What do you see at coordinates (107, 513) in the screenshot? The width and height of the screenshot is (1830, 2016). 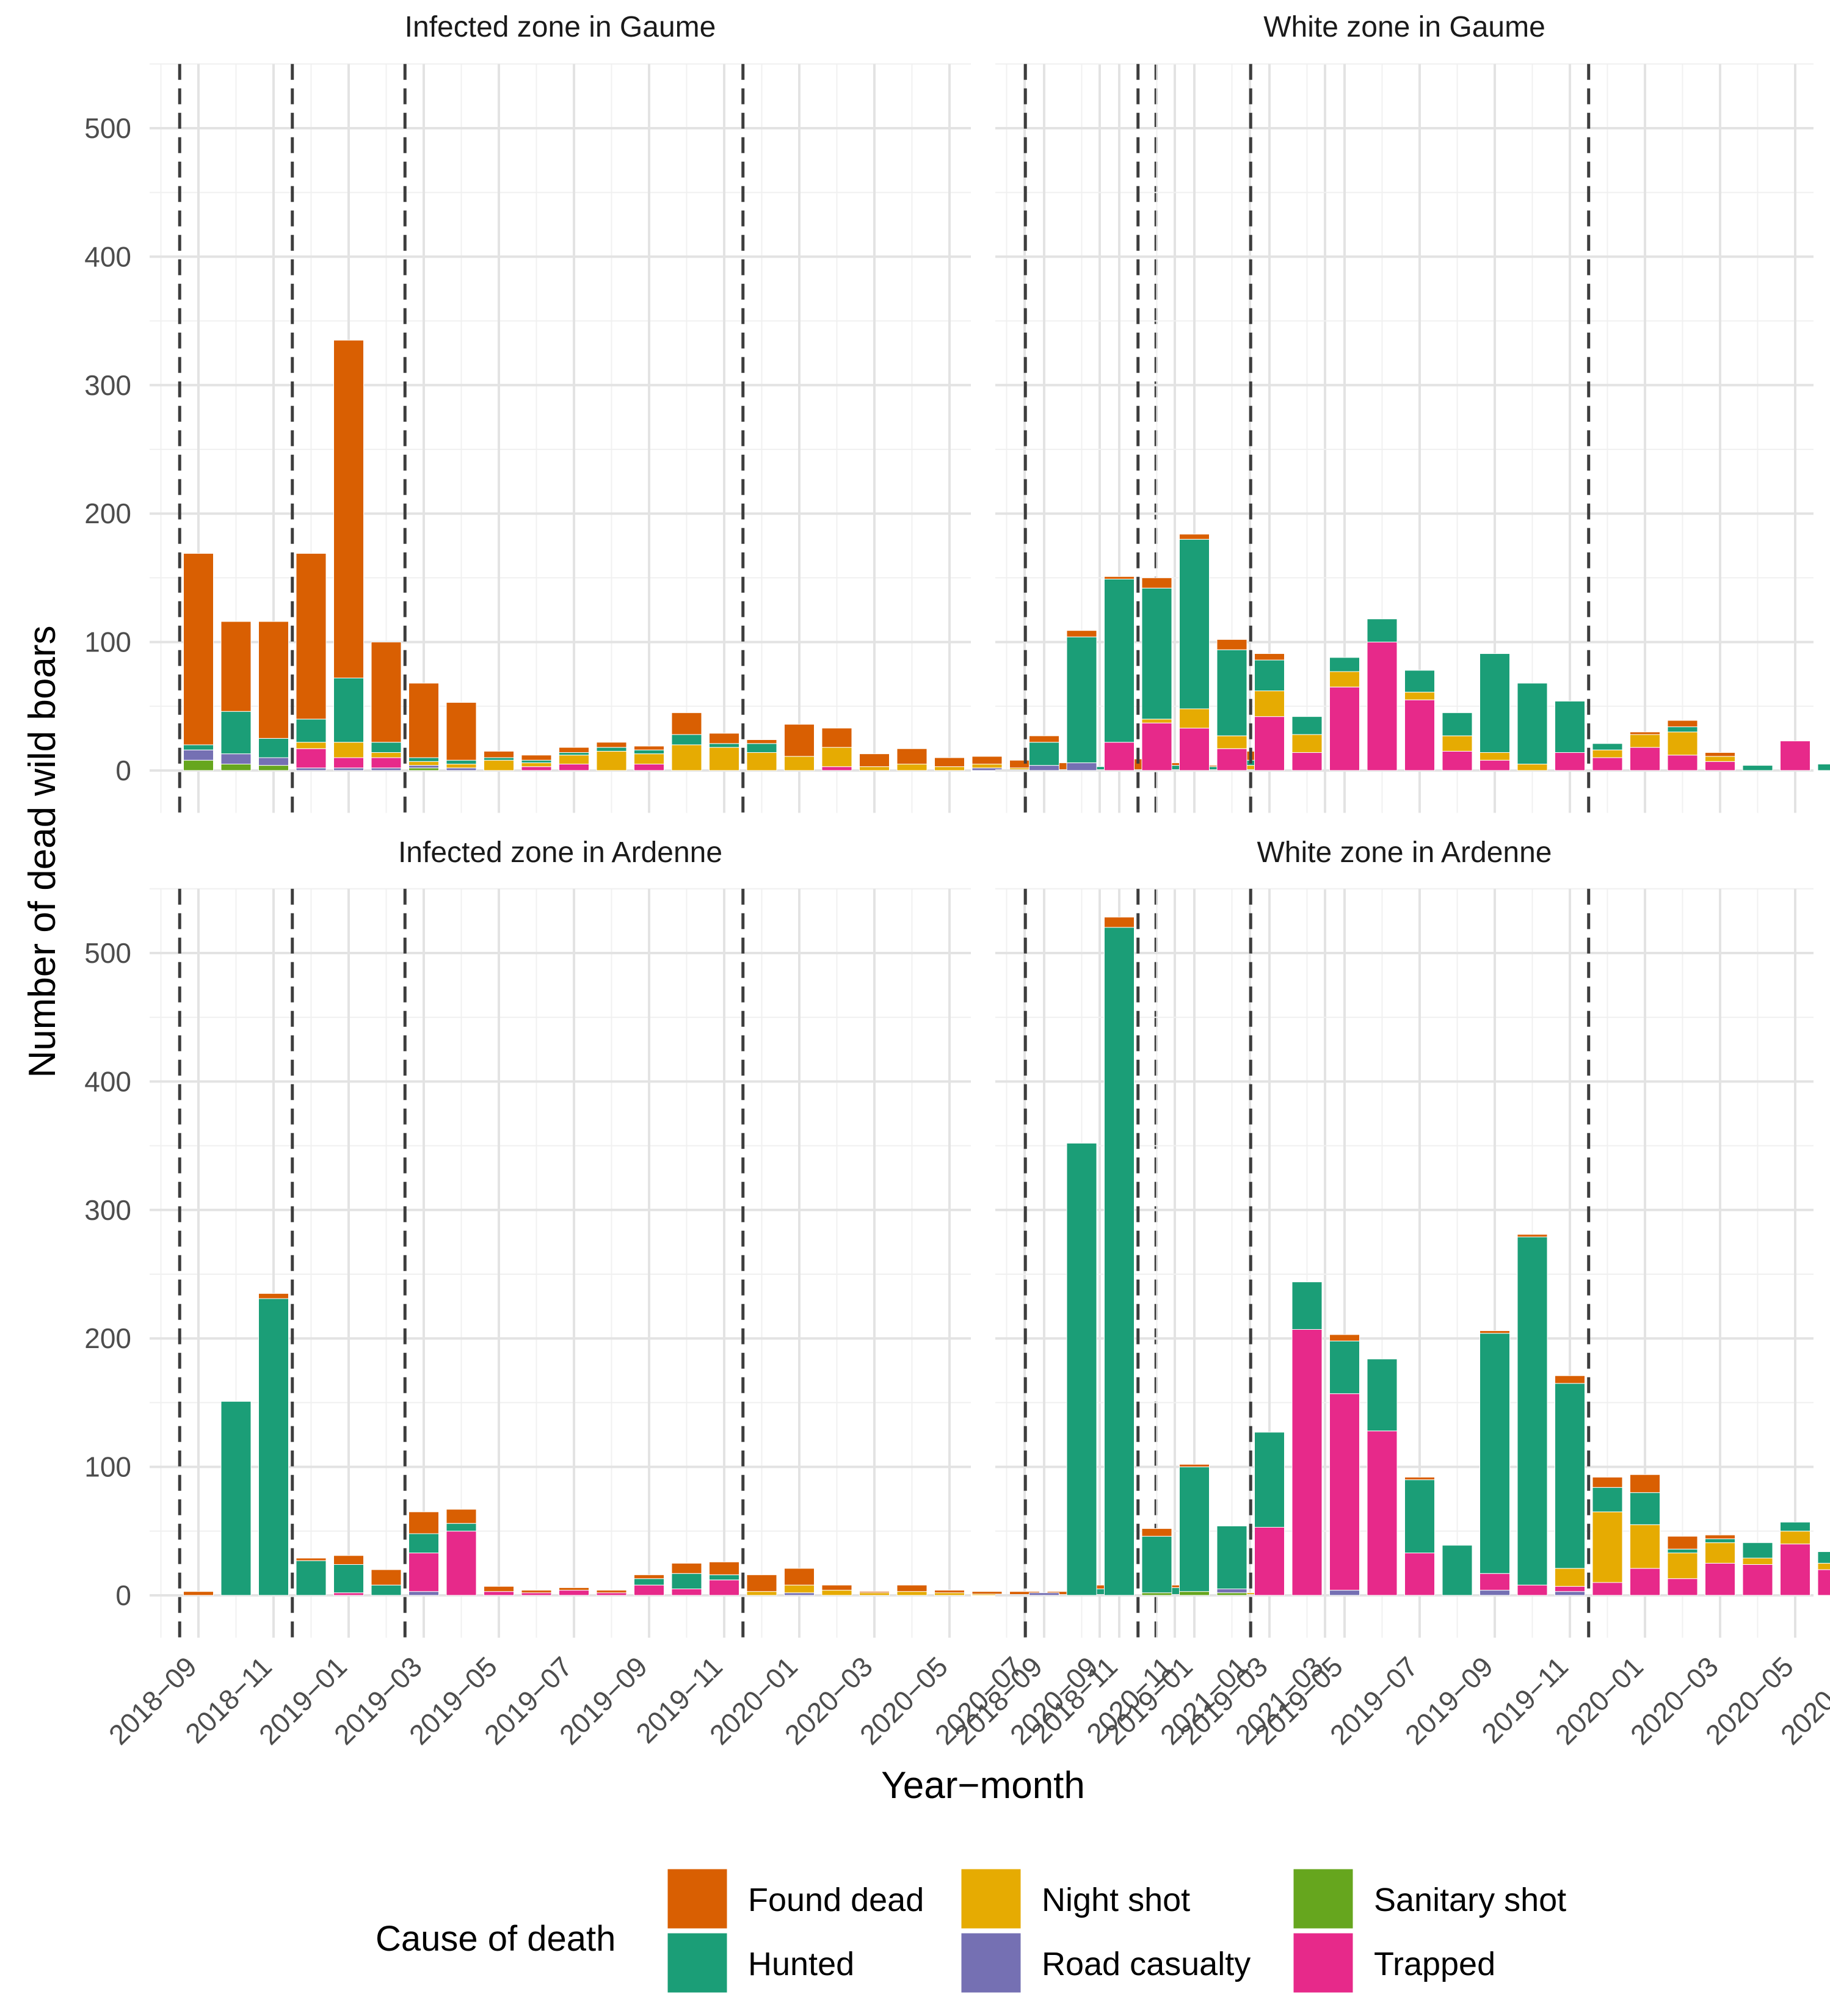 I see `y-tick-label: 200` at bounding box center [107, 513].